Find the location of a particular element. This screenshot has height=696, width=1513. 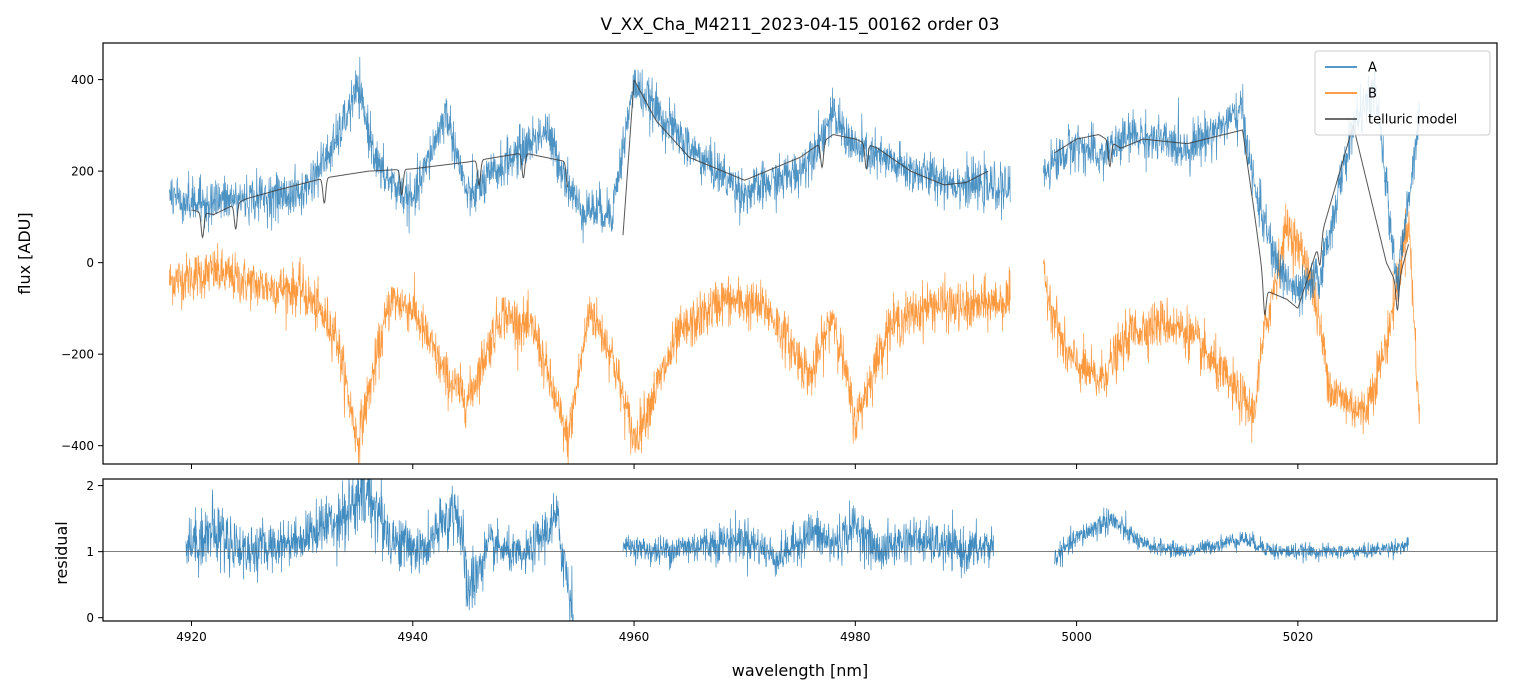

residual-x-ticks: 4920 4940 4960 4980 5000 5020 is located at coordinates (744, 632).